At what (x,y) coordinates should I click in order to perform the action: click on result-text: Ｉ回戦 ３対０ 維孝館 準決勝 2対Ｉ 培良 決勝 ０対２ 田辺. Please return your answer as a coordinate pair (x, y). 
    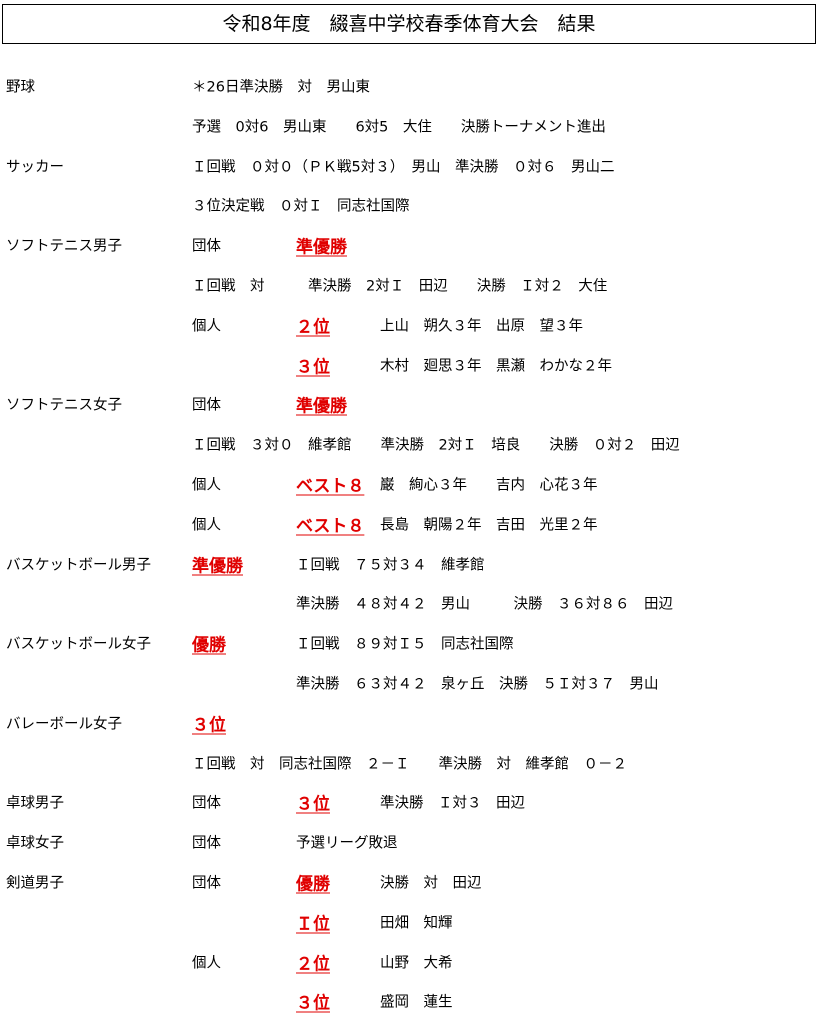
    Looking at the image, I should click on (436, 445).